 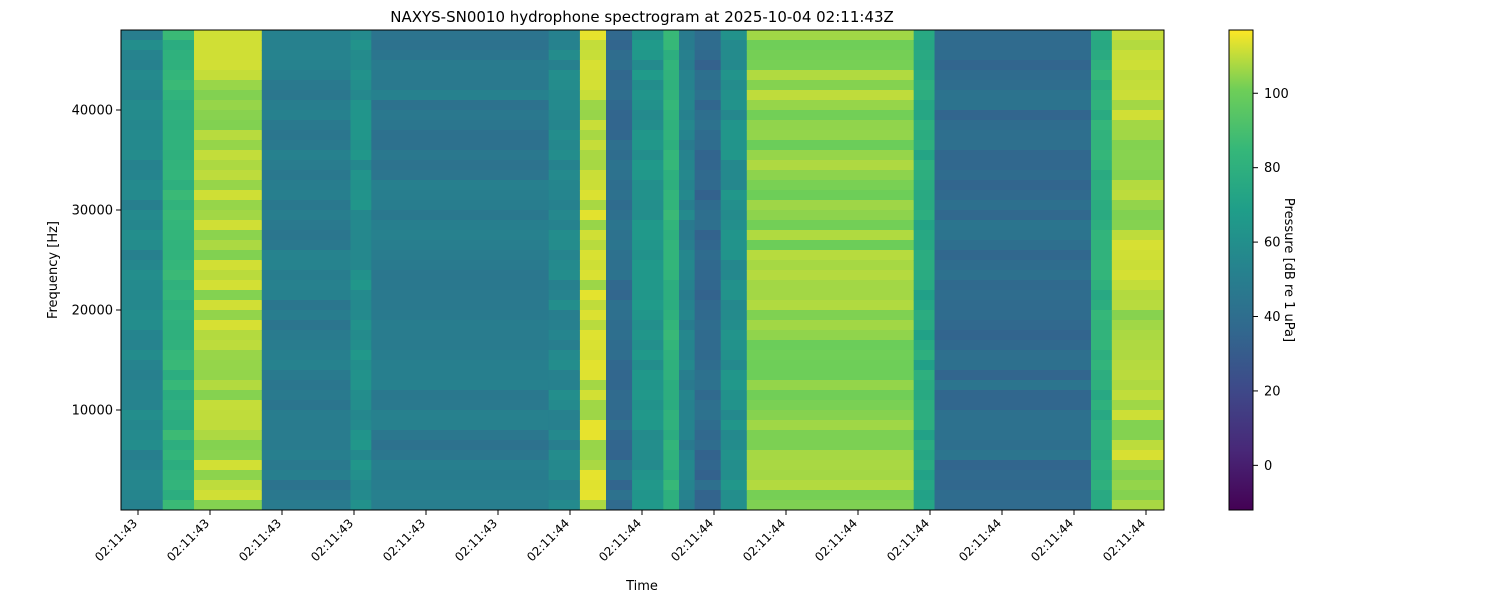 What do you see at coordinates (92, 311) in the screenshot?
I see `y-tick-label: 20000` at bounding box center [92, 311].